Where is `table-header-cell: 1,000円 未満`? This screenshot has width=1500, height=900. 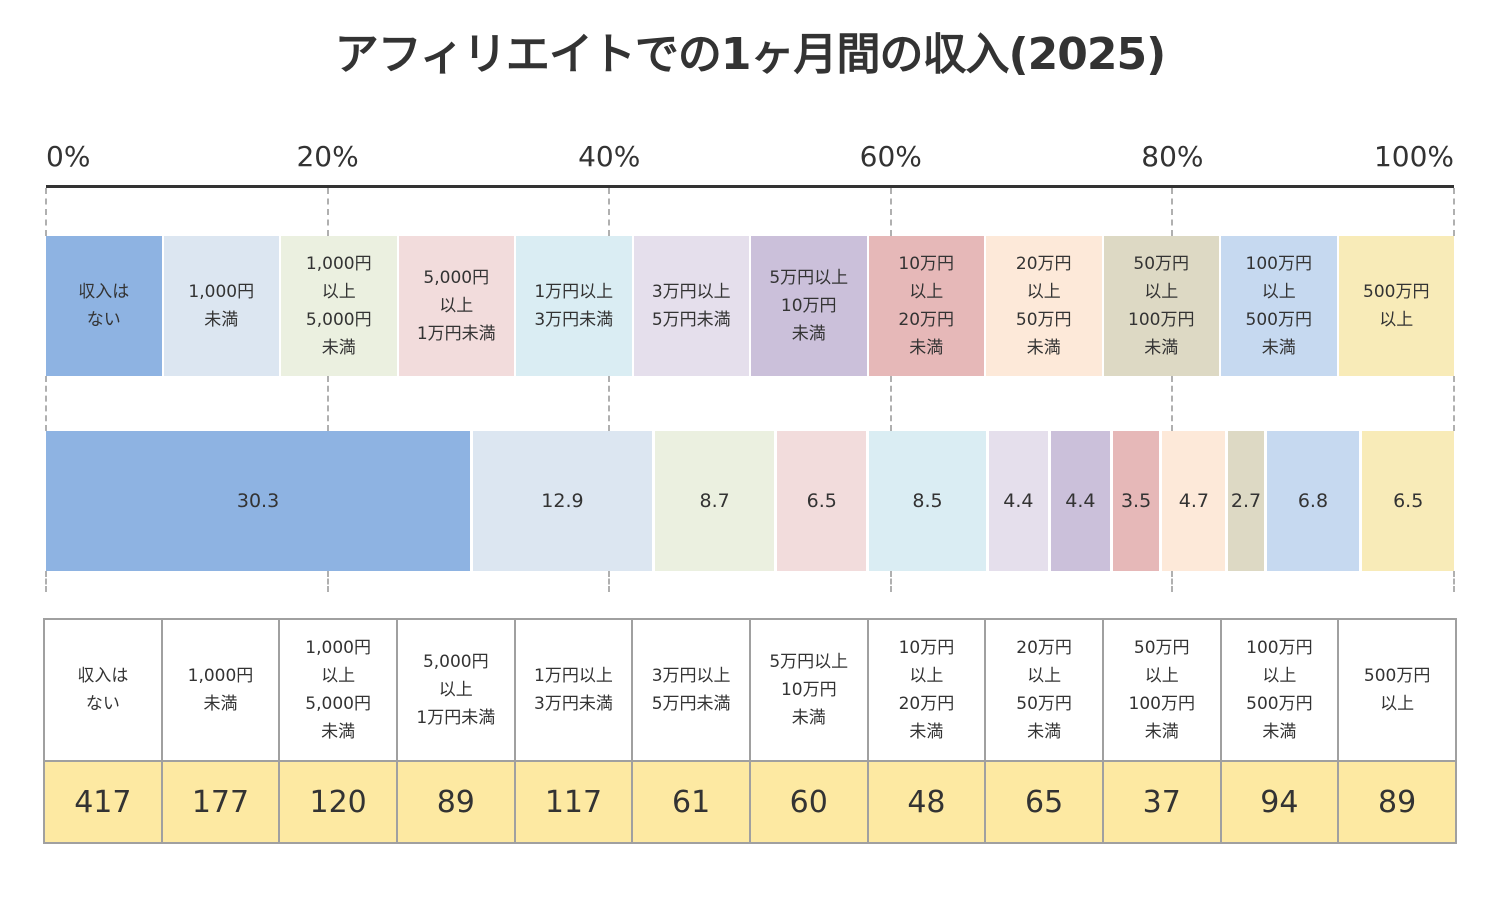
table-header-cell: 1,000円 未満 is located at coordinates (220, 690).